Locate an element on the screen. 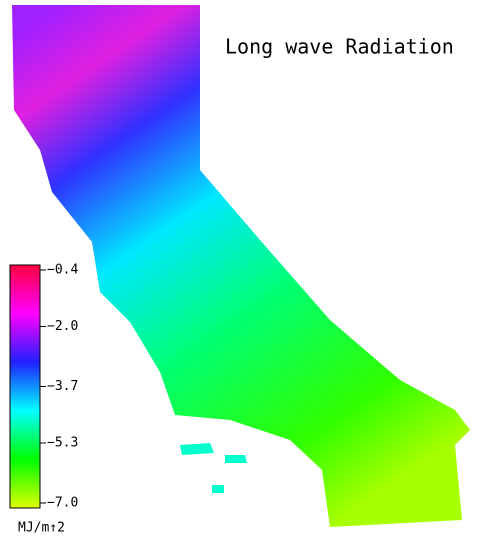 The height and width of the screenshot is (550, 500). colorbar-ticks: −0.4 −2.0 −3.7 −5.3 −7.0 is located at coordinates (59, 387).